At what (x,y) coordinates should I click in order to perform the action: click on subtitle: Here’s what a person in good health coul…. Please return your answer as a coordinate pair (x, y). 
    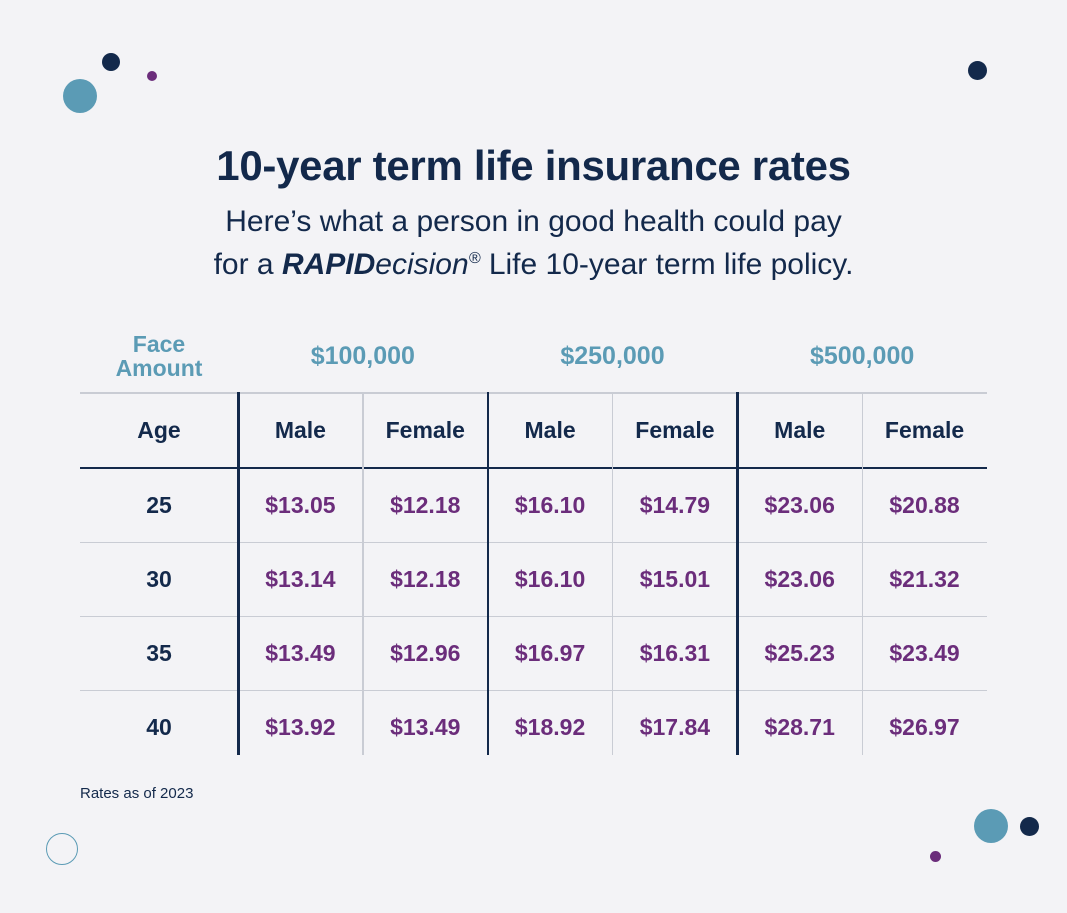
    Looking at the image, I should click on (533, 221).